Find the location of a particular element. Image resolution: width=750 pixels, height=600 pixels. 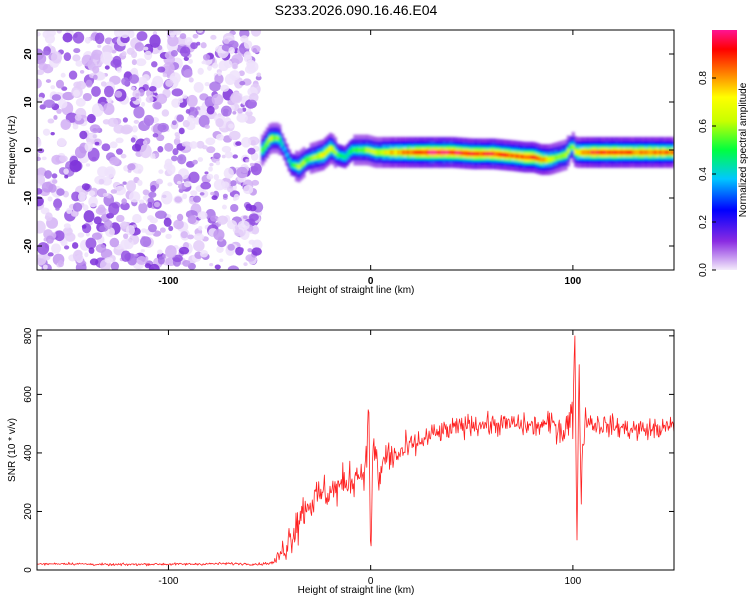

colorbar-tick-label: 0.0 is located at coordinates (703, 270).